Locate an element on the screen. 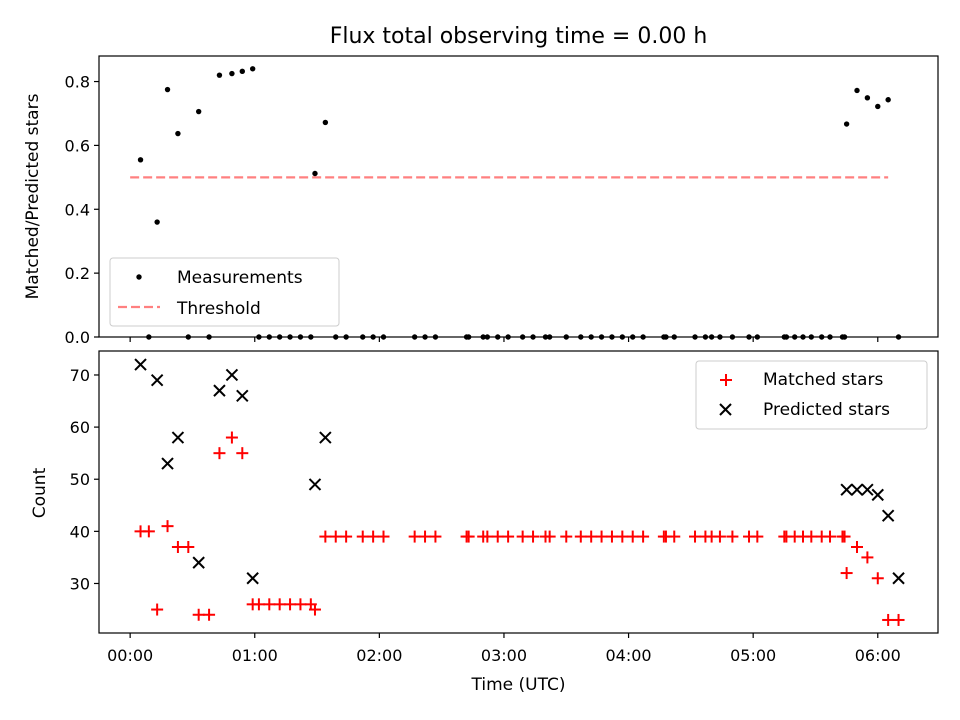 The width and height of the screenshot is (960, 720). bottom-legend: Matched stars Predicted stars is located at coordinates (811, 395).